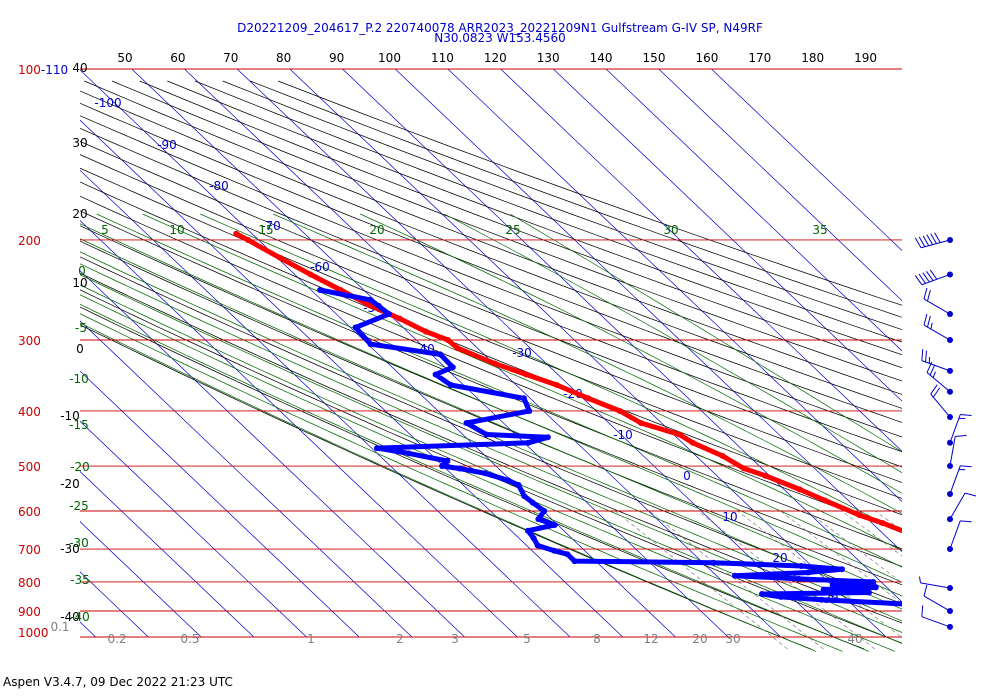 Image resolution: width=1000 pixels, height=700 pixels. Describe the element at coordinates (124, 58) in the screenshot. I see `theta-label: 50` at that location.